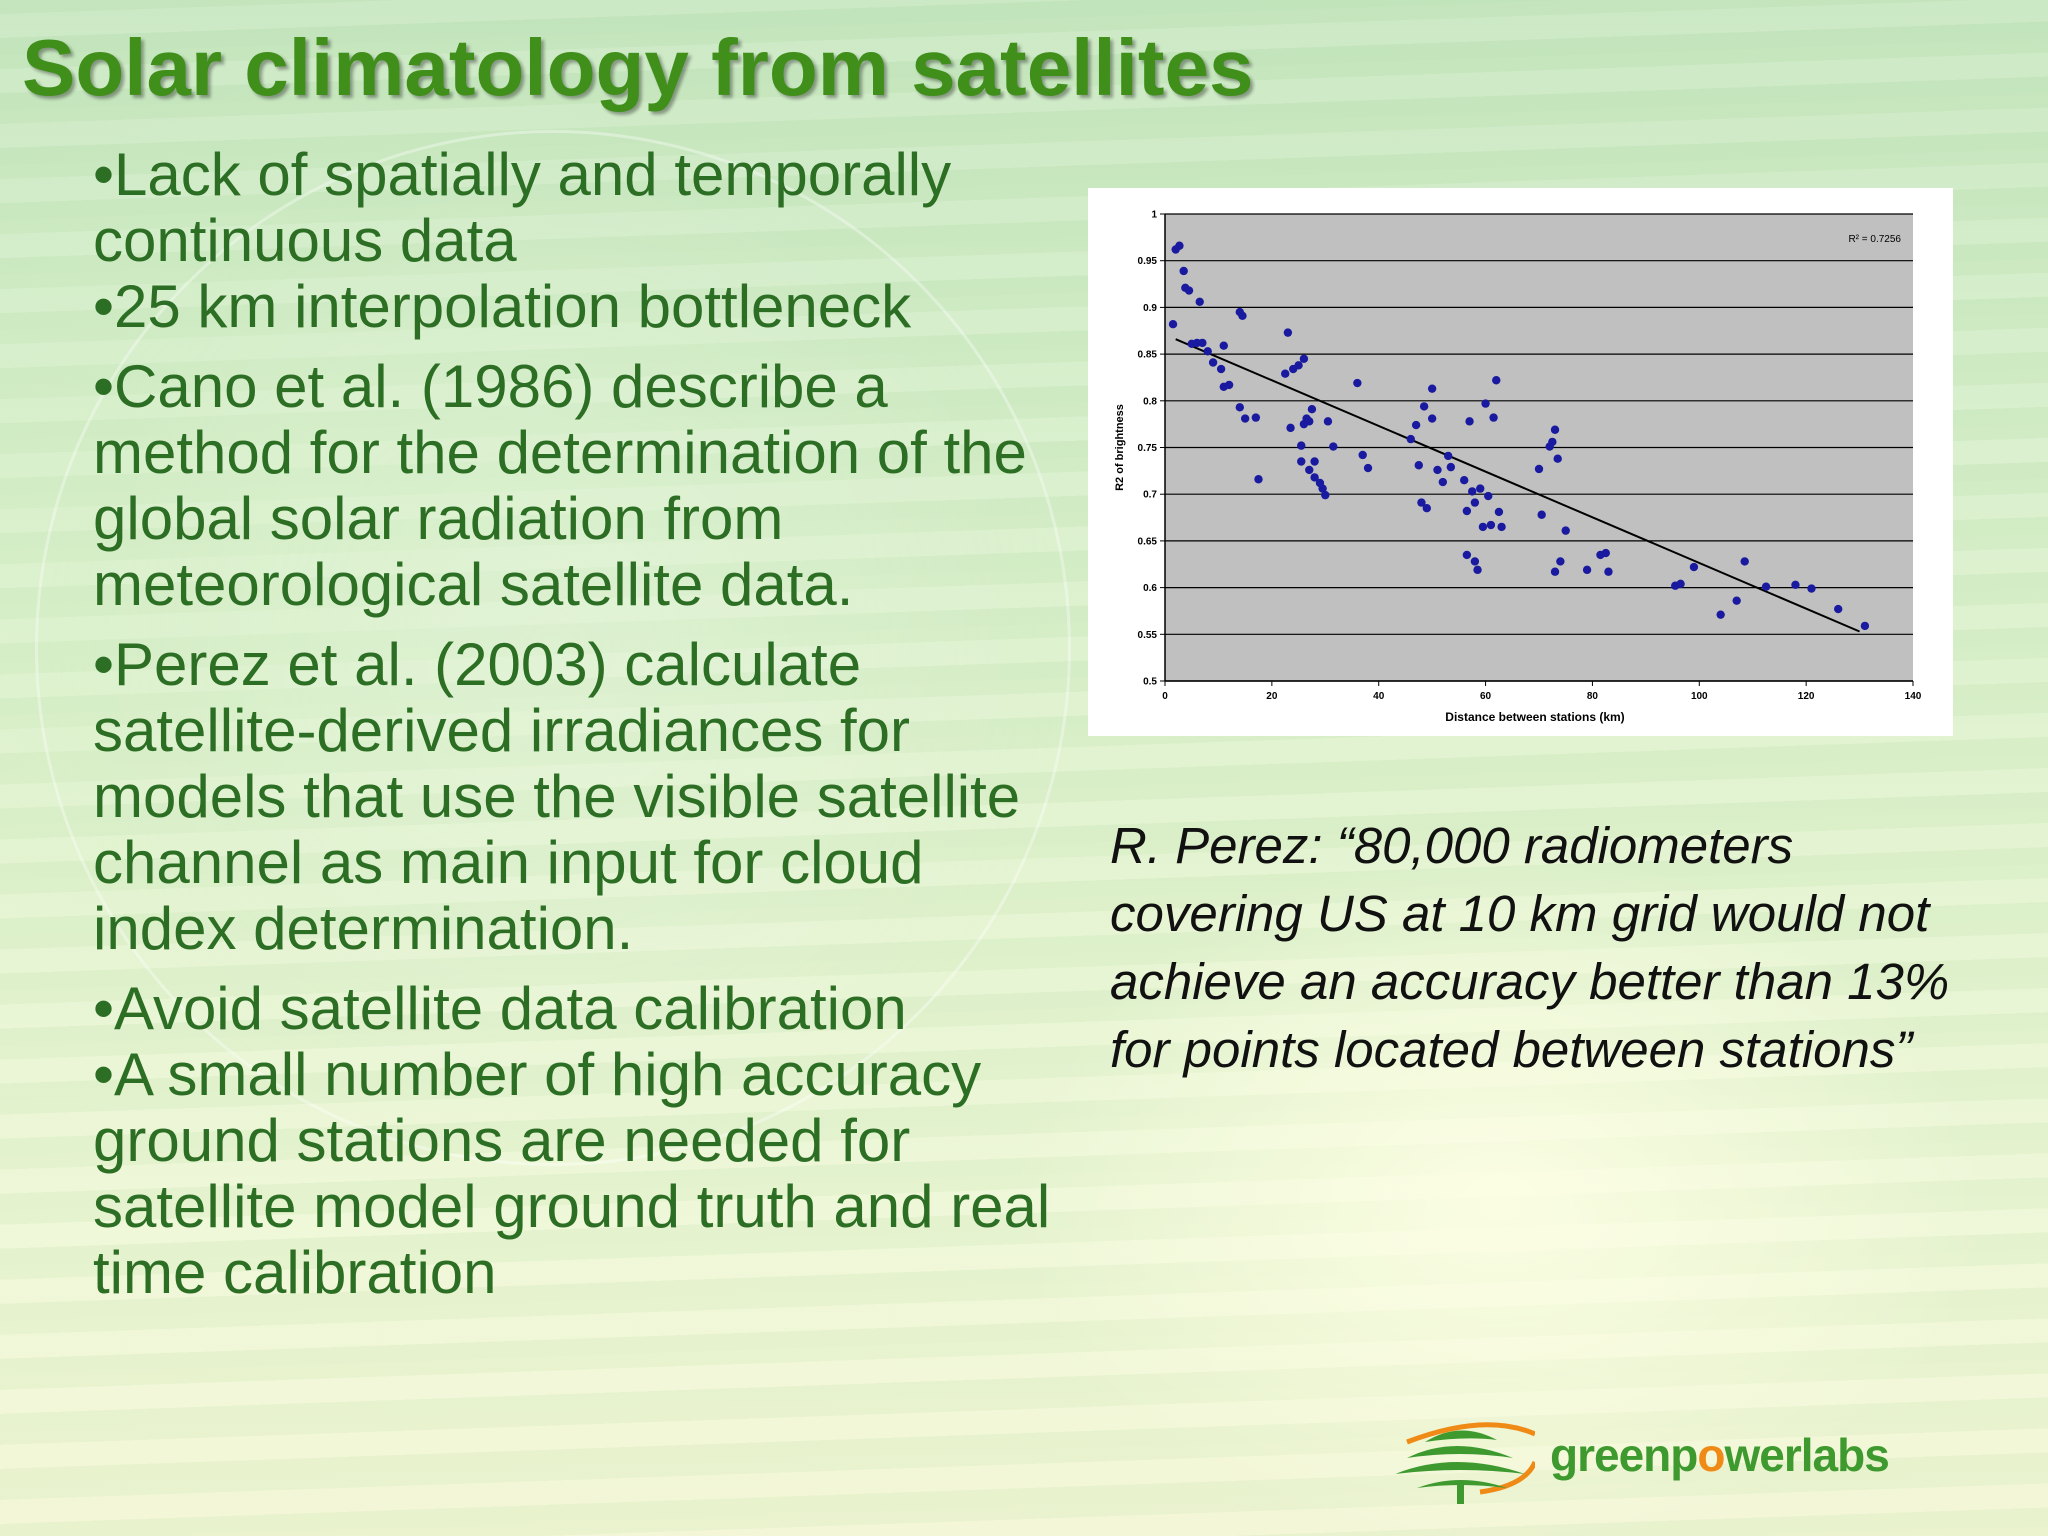  What do you see at coordinates (1806, 696) in the screenshot?
I see `x-tick-label: 120` at bounding box center [1806, 696].